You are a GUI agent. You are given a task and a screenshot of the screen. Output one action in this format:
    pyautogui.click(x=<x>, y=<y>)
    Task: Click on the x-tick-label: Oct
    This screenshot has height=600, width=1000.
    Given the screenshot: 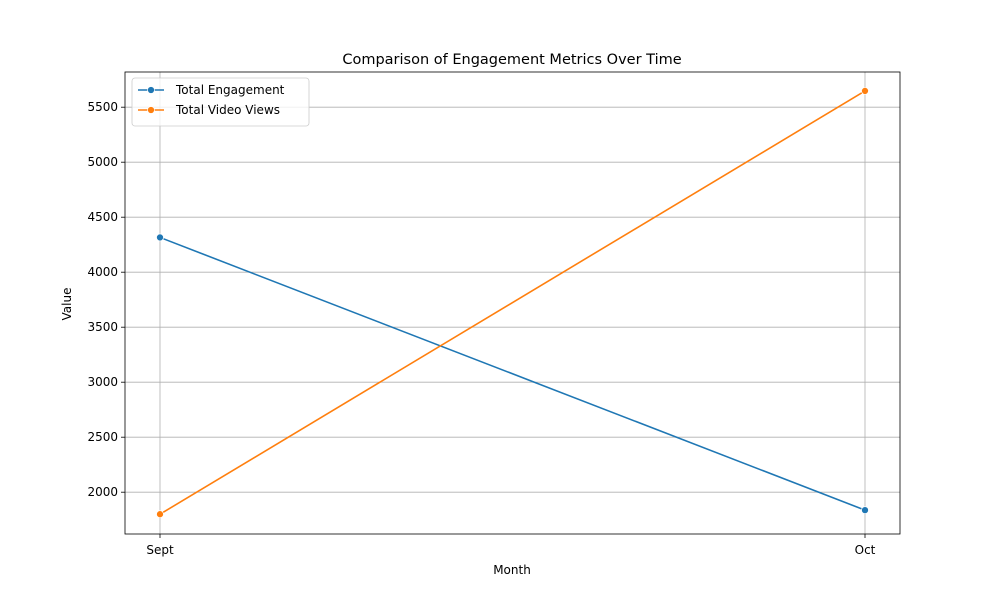 What is the action you would take?
    pyautogui.click(x=865, y=550)
    